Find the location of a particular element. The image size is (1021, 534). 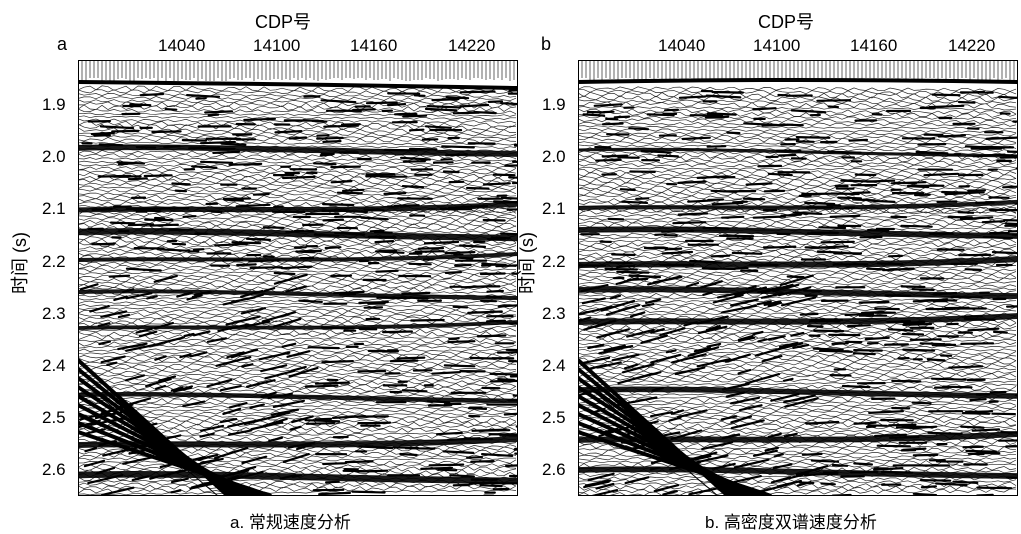

panel-caption: a. 常规速度分析 is located at coordinates (290, 522).